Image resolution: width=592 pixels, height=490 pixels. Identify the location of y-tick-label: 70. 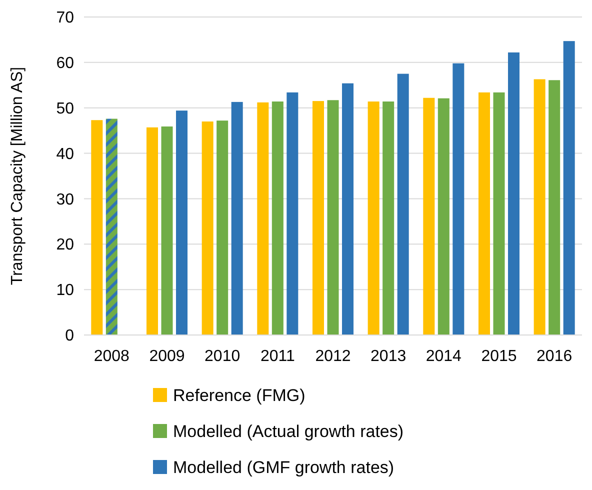
(65, 18).